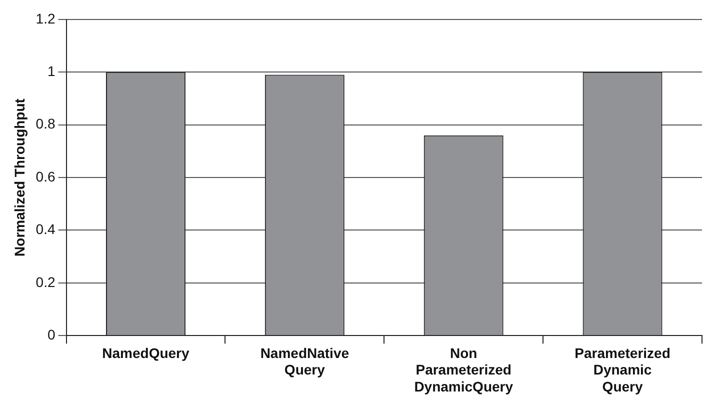 This screenshot has width=712, height=406. I want to click on y-tick-label: 0.4, so click(46, 229).